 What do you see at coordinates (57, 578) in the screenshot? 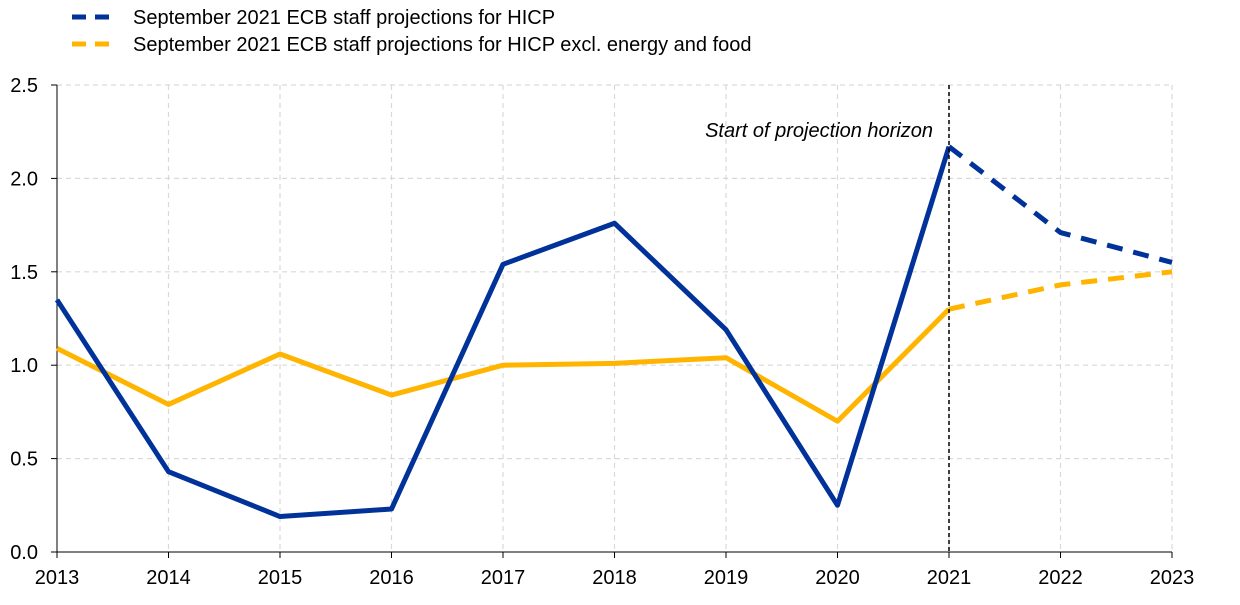
I see `x-tick-label: 2013` at bounding box center [57, 578].